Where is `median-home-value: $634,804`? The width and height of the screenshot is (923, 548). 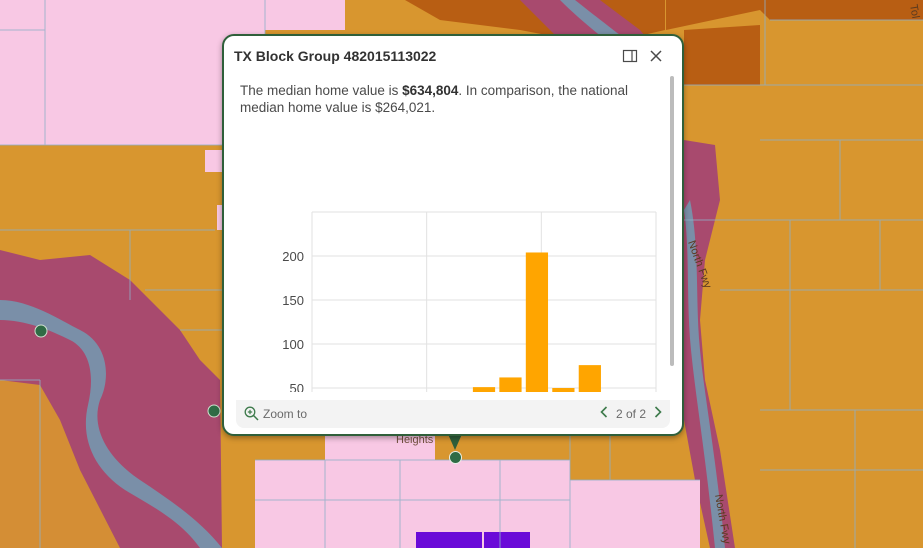 median-home-value: $634,804 is located at coordinates (430, 90).